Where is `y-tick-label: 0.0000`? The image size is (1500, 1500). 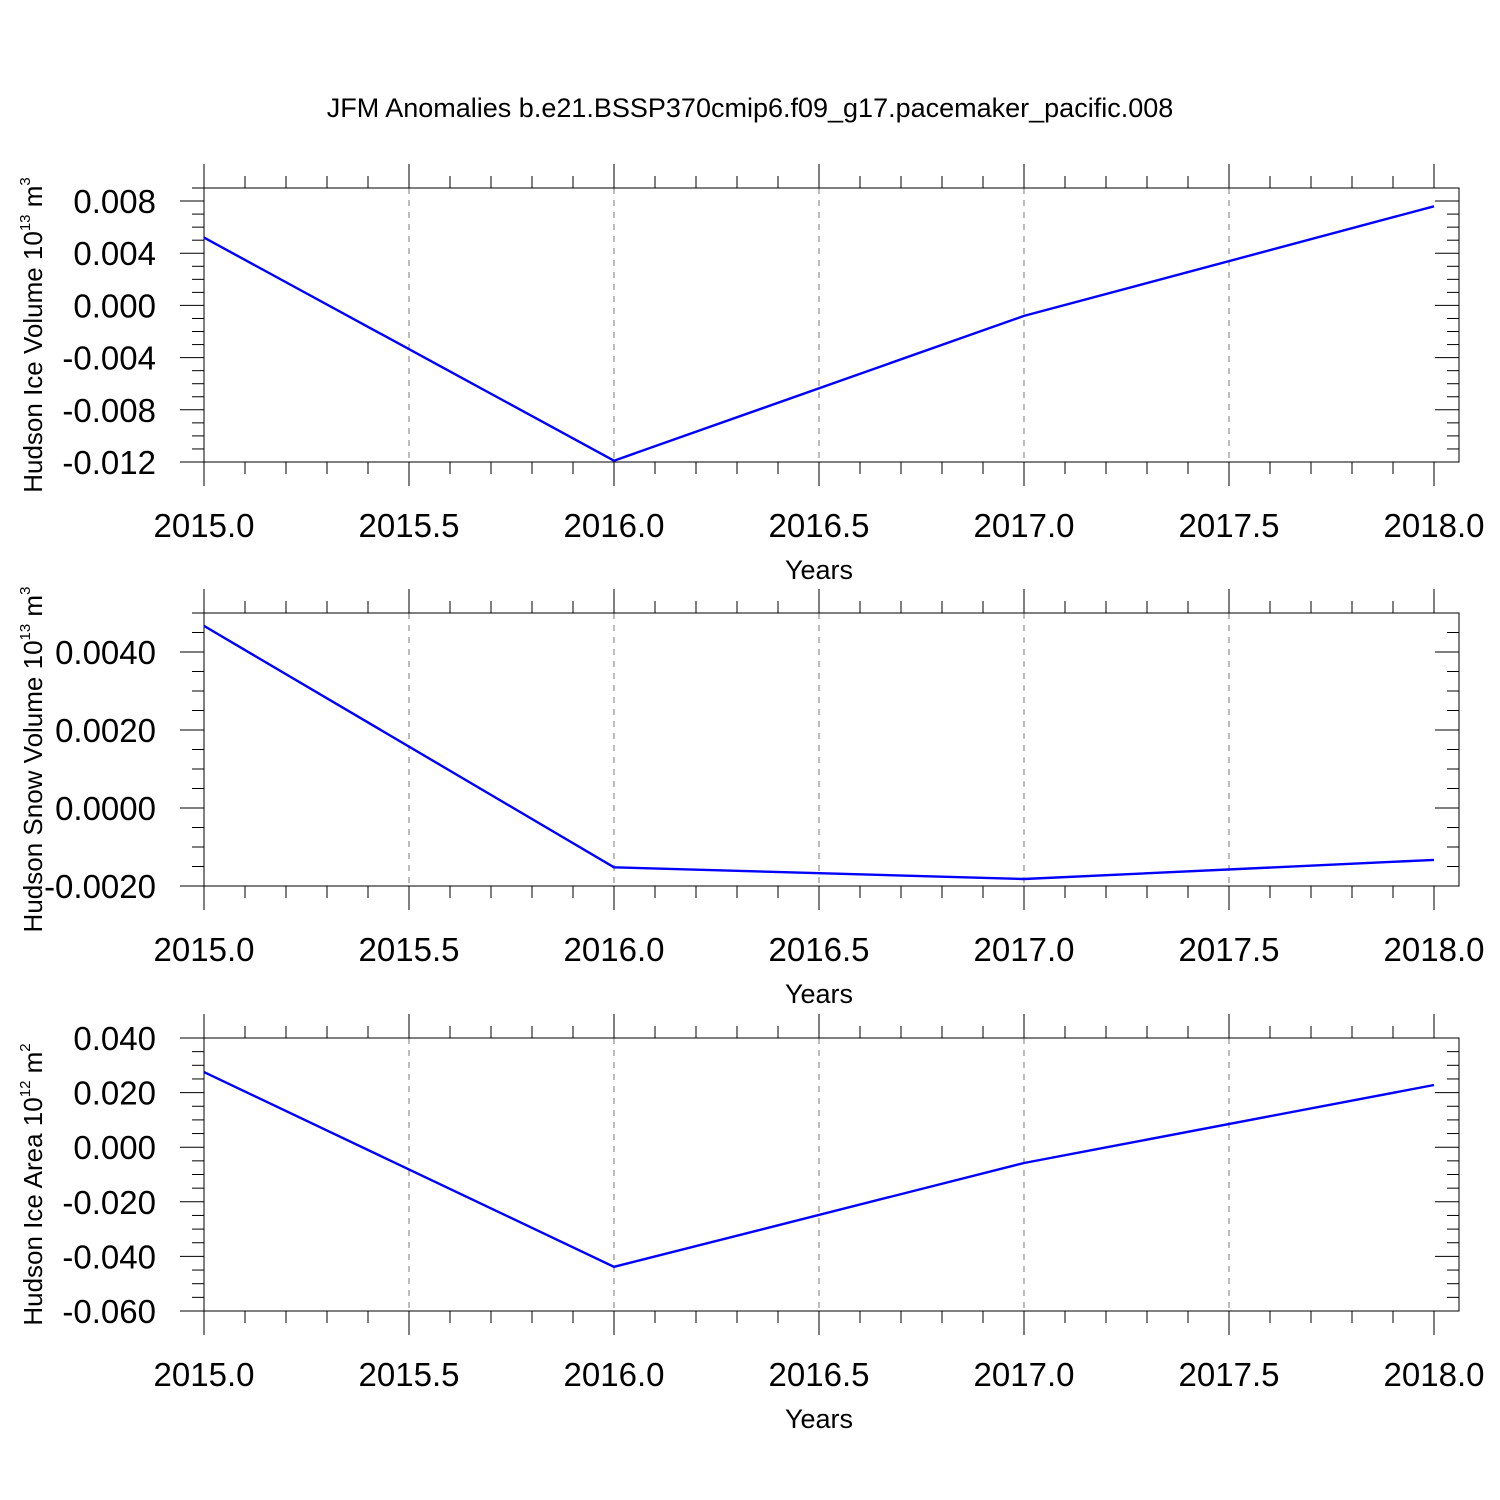 y-tick-label: 0.0000 is located at coordinates (105, 808).